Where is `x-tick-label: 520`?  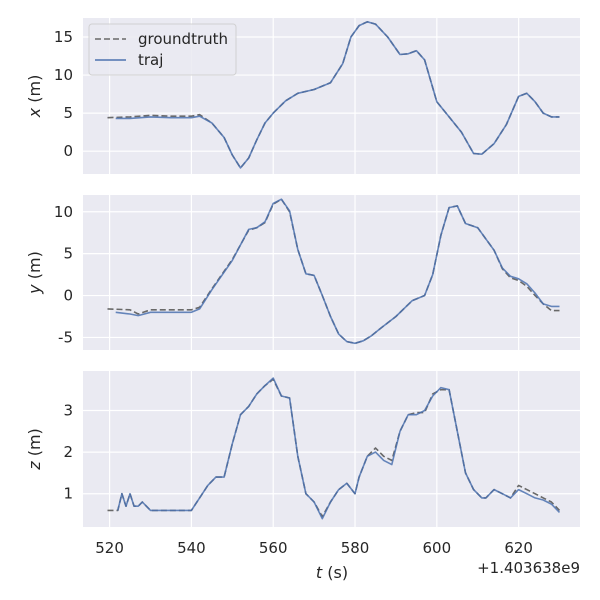
x-tick-label: 520 is located at coordinates (109, 548).